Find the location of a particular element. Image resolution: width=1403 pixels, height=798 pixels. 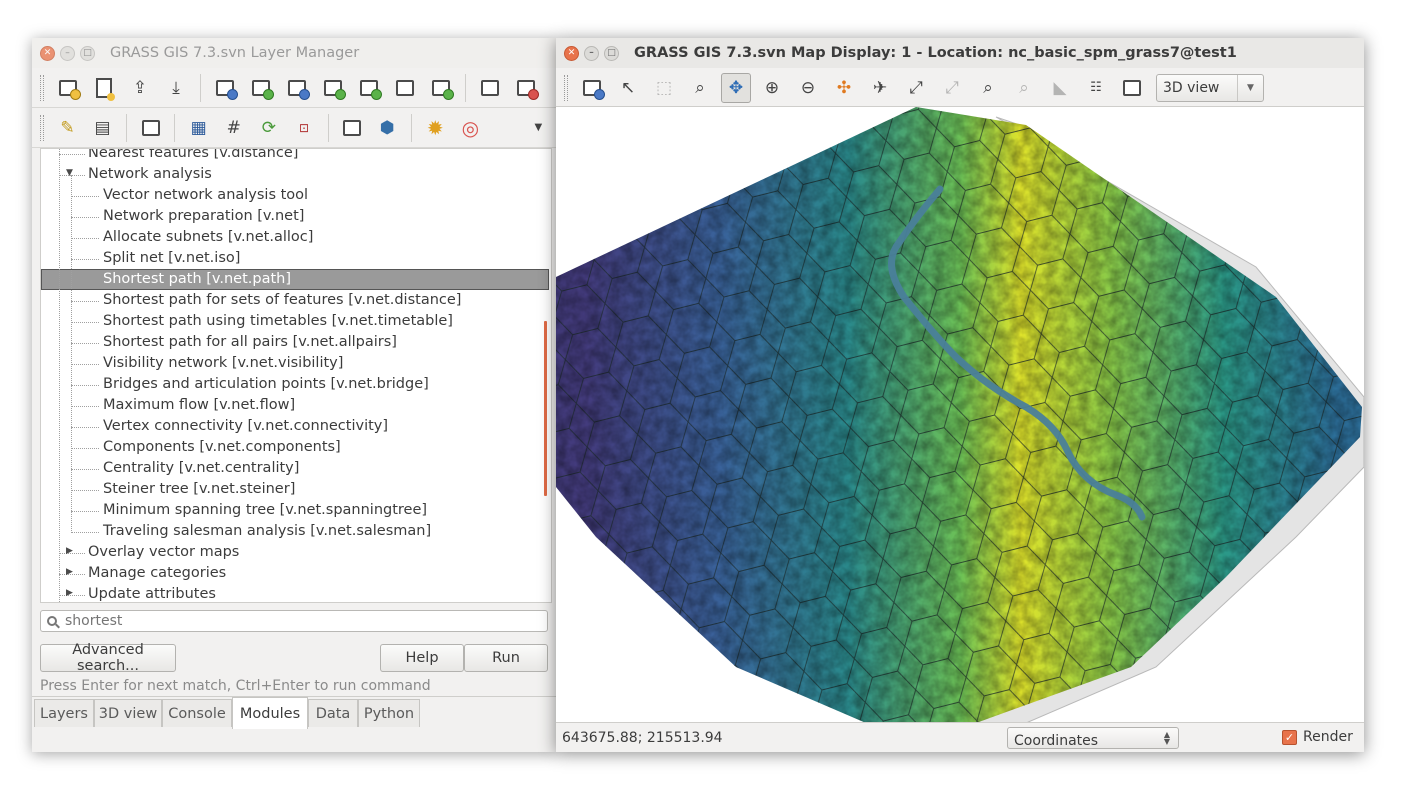

select-icon: ⬚ is located at coordinates (664, 87).